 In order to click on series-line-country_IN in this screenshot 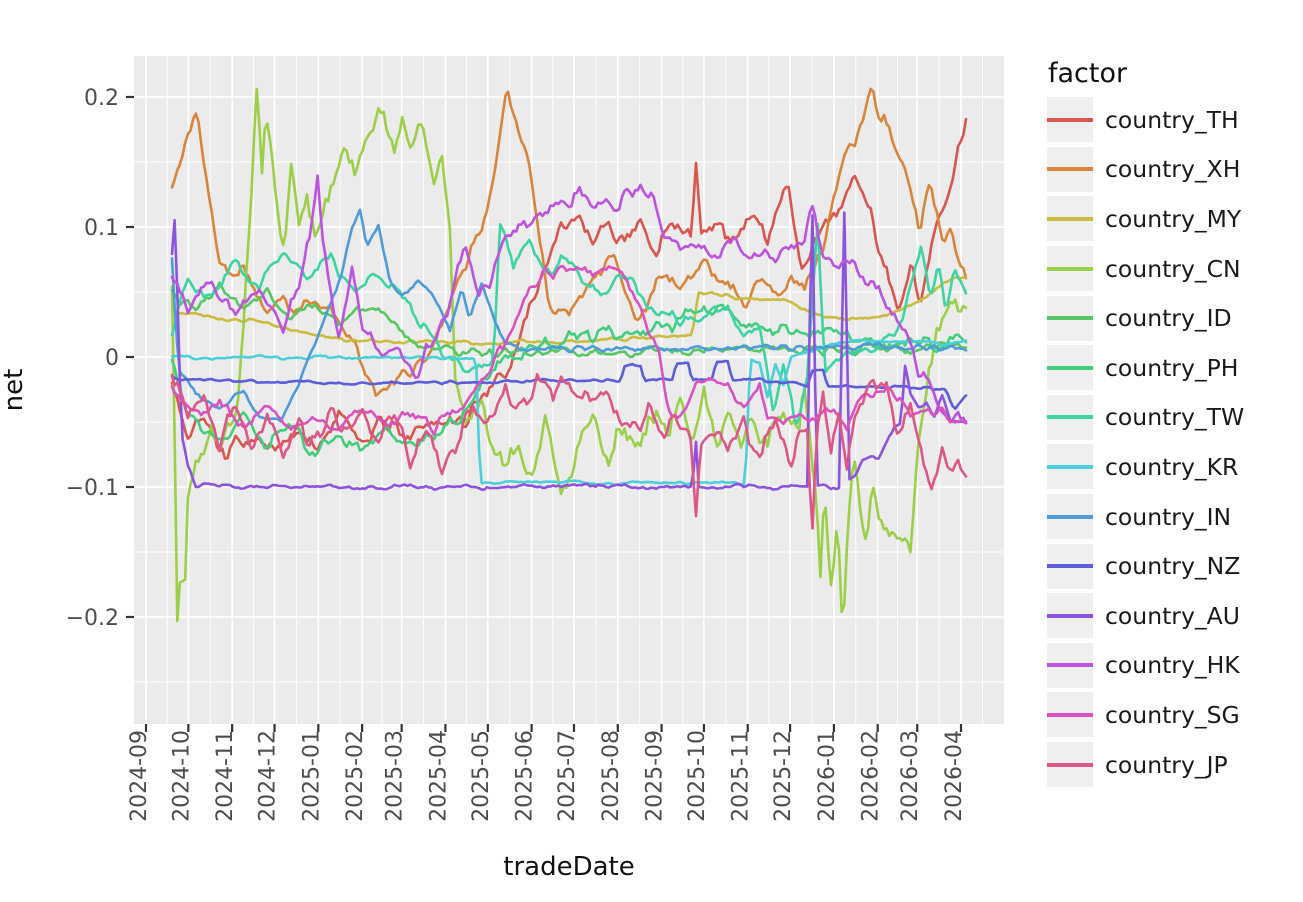, I will do `click(569, 315)`.